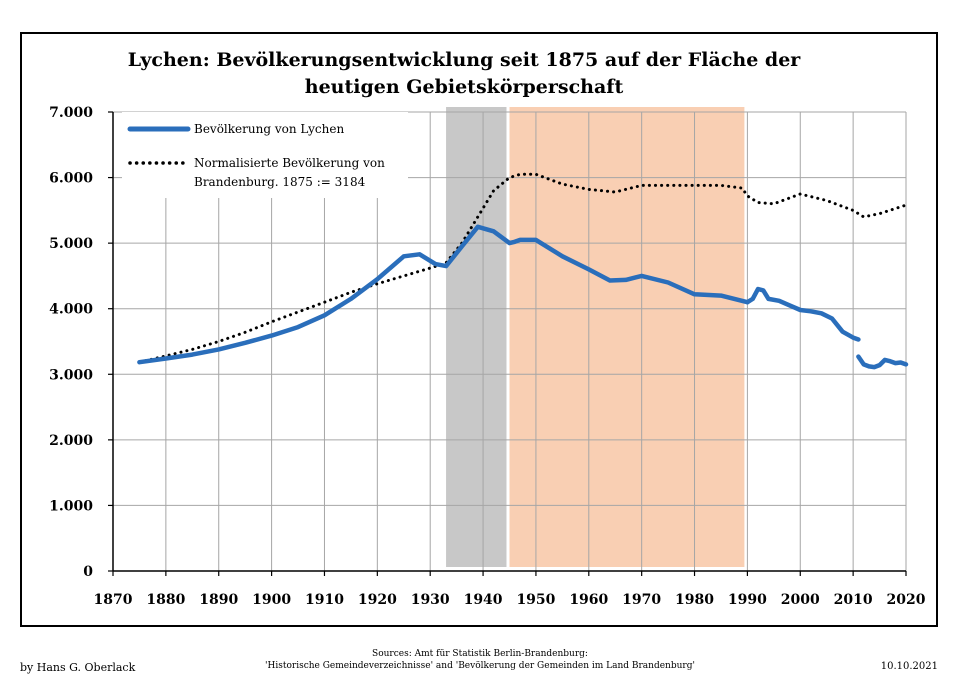 Image resolution: width=960 pixels, height=679 pixels. I want to click on x-tick-label-1990: 1990, so click(747, 600).